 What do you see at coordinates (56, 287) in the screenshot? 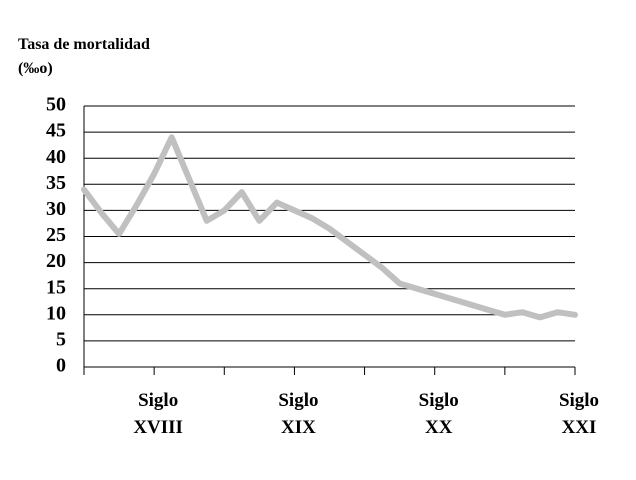
I see `y-tick-label: 15` at bounding box center [56, 287].